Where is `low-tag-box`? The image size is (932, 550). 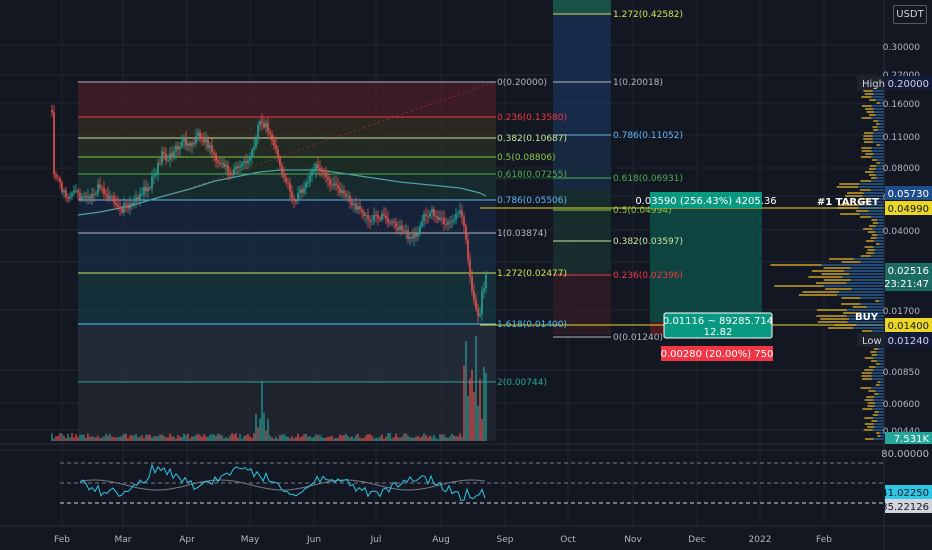
low-tag-box is located at coordinates (908, 340).